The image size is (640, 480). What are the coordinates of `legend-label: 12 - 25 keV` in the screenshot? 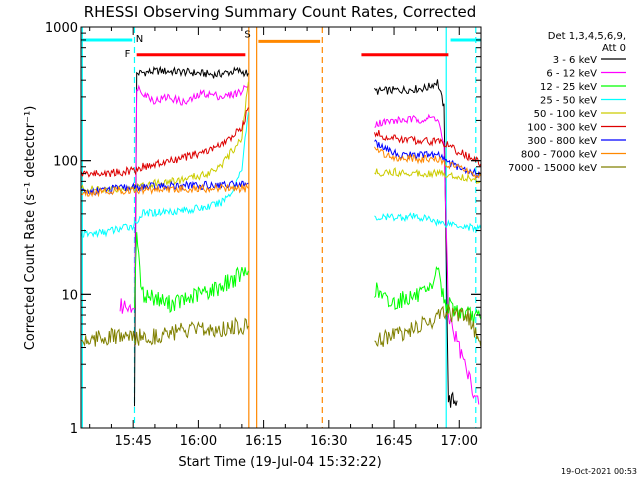 It's located at (568, 87).